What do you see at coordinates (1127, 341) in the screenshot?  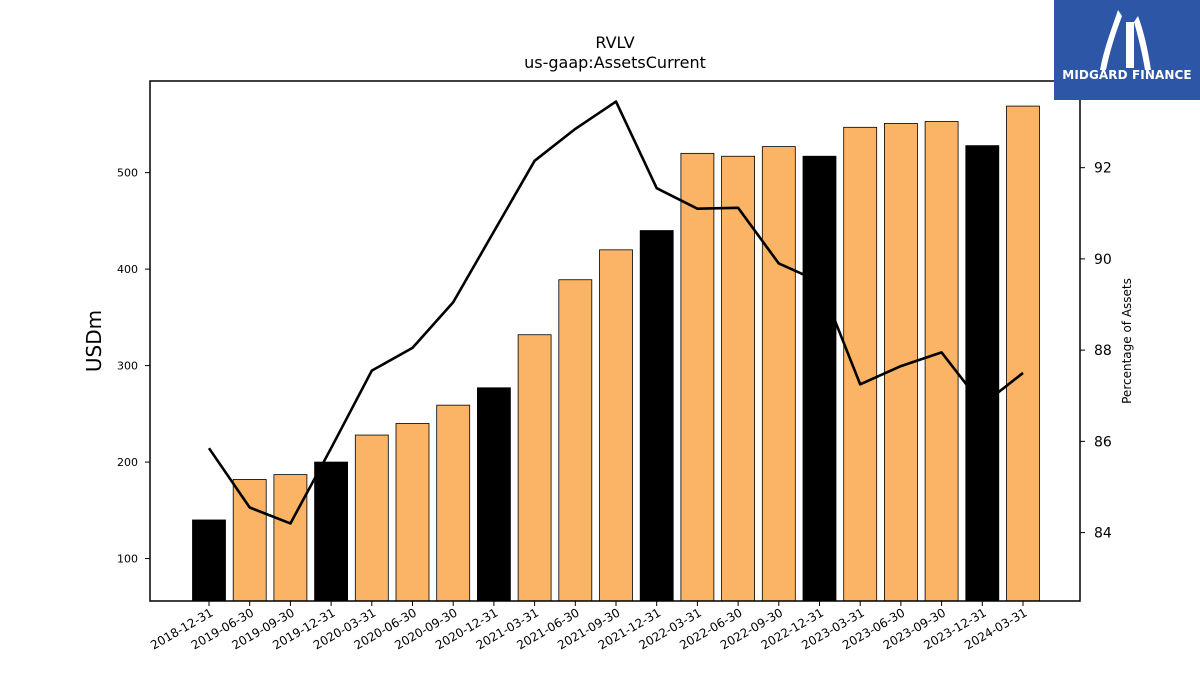 I see `y2-axis-label: Percentage of Assets` at bounding box center [1127, 341].